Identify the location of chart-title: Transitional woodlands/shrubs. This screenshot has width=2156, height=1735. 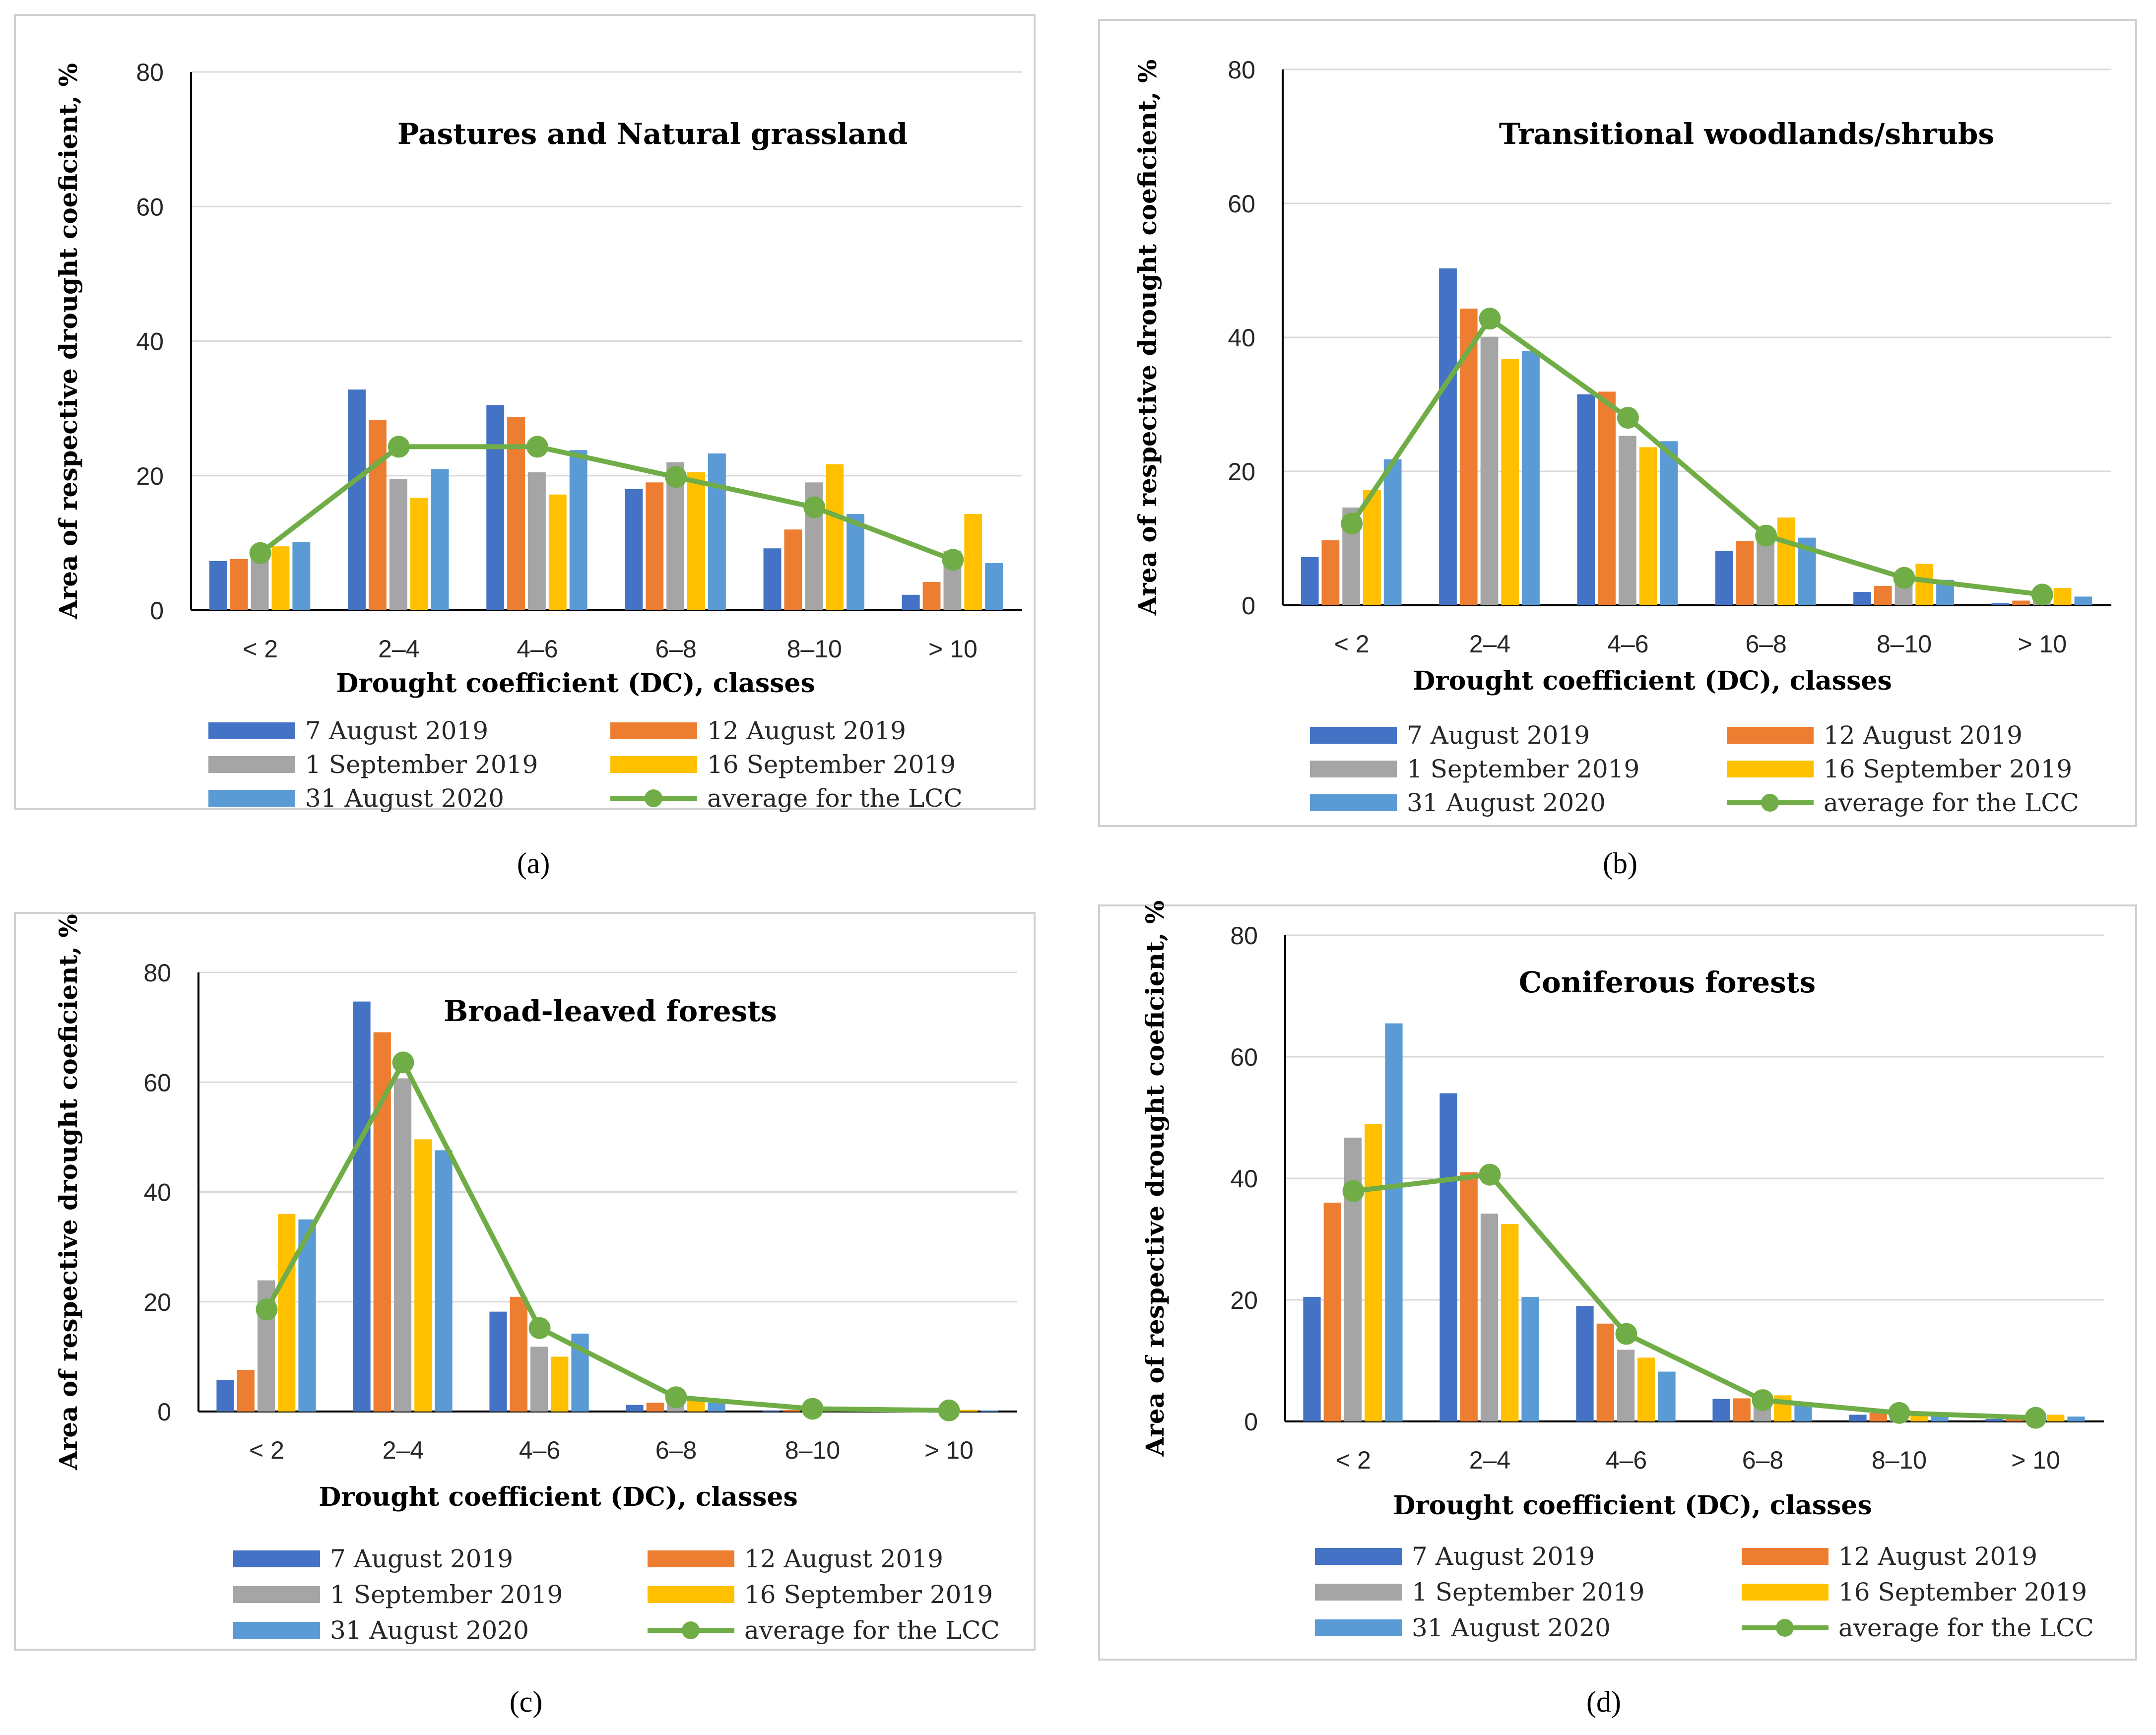
(1746, 134).